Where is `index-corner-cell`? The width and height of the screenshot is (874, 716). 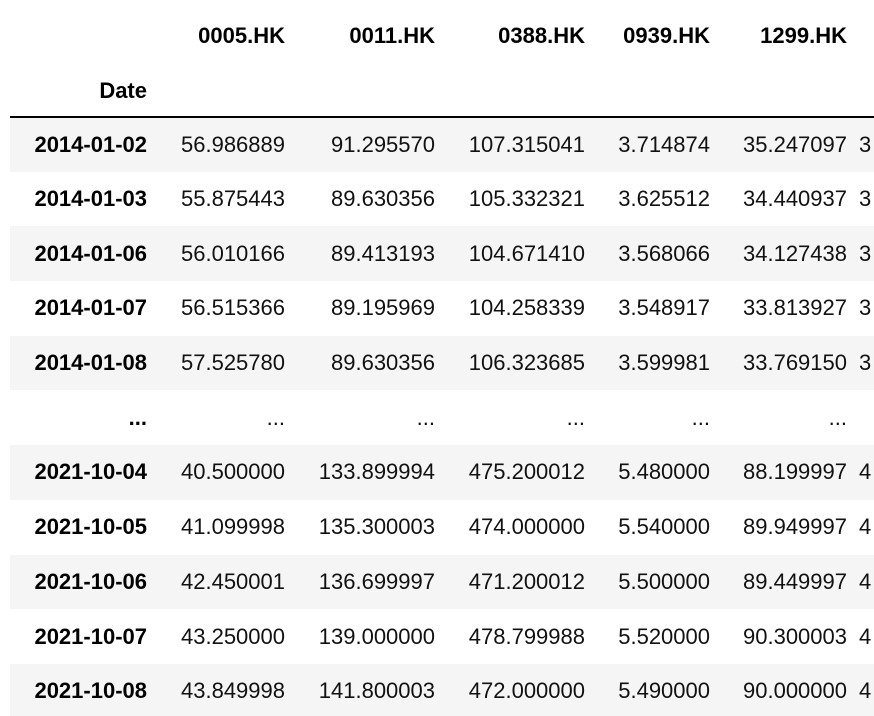
index-corner-cell is located at coordinates (84, 36).